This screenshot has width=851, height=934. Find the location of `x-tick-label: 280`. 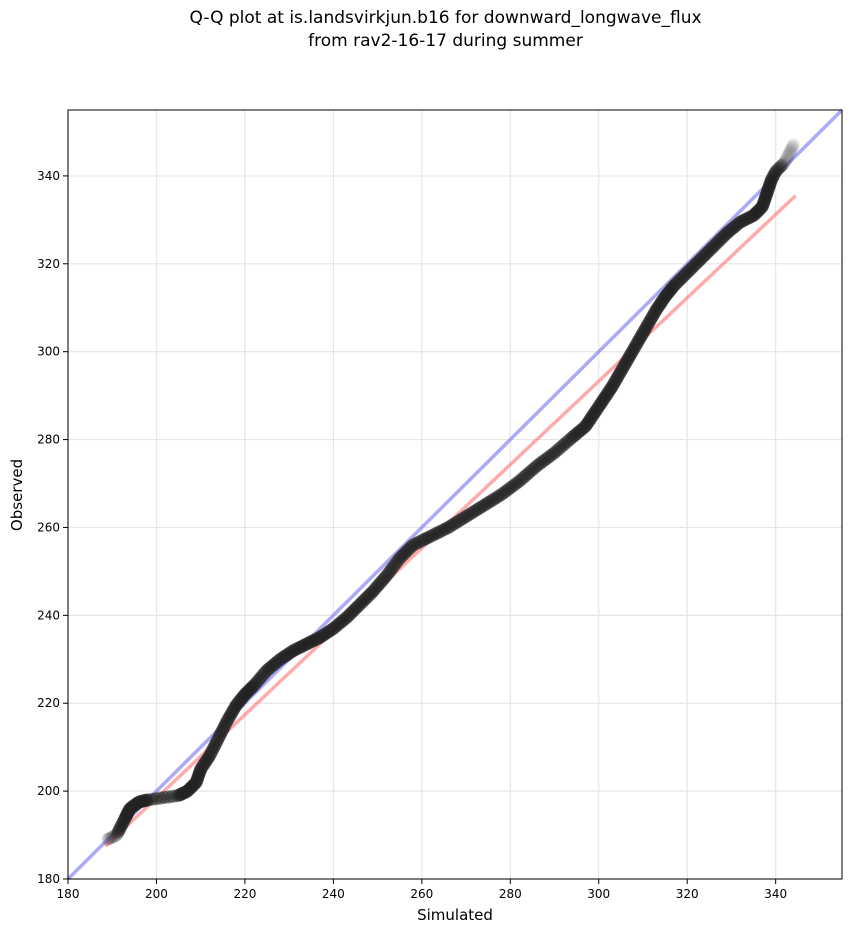

x-tick-label: 280 is located at coordinates (510, 894).